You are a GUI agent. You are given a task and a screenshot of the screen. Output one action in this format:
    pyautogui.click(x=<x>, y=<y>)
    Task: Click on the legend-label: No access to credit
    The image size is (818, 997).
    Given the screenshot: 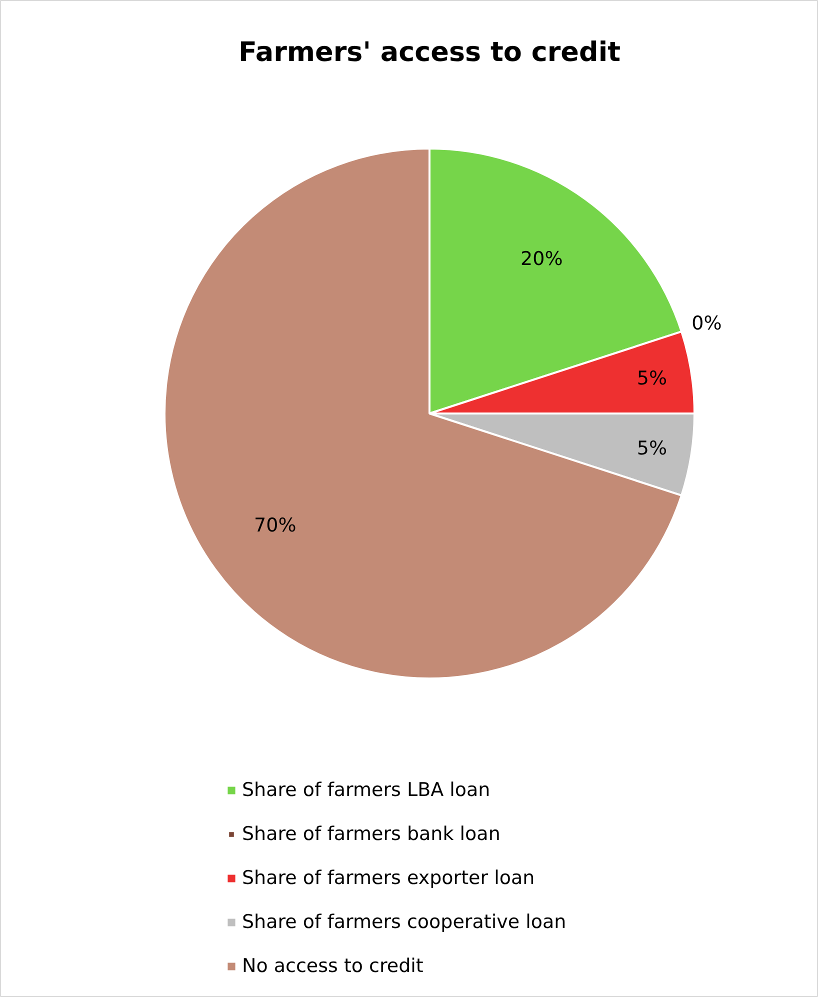 What is the action you would take?
    pyautogui.click(x=333, y=966)
    